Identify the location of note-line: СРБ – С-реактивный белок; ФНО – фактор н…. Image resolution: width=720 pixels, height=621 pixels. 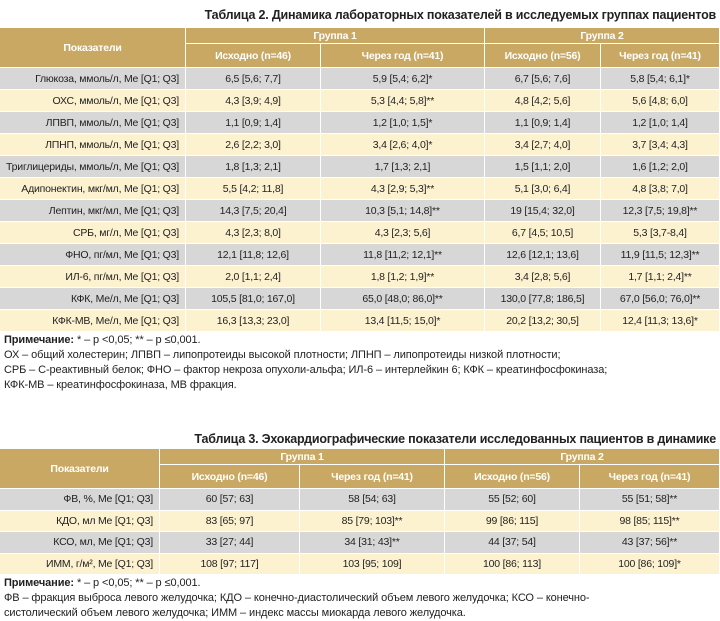
(306, 370).